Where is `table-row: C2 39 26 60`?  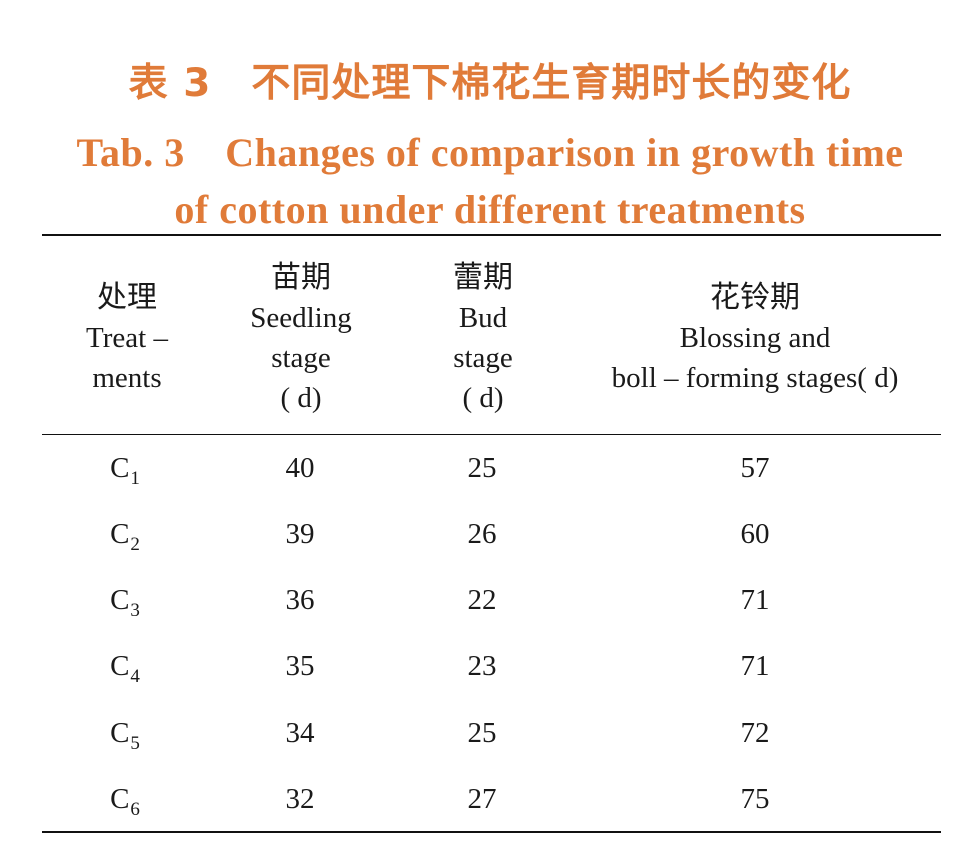
table-row: C2 39 26 60 is located at coordinates (490, 534).